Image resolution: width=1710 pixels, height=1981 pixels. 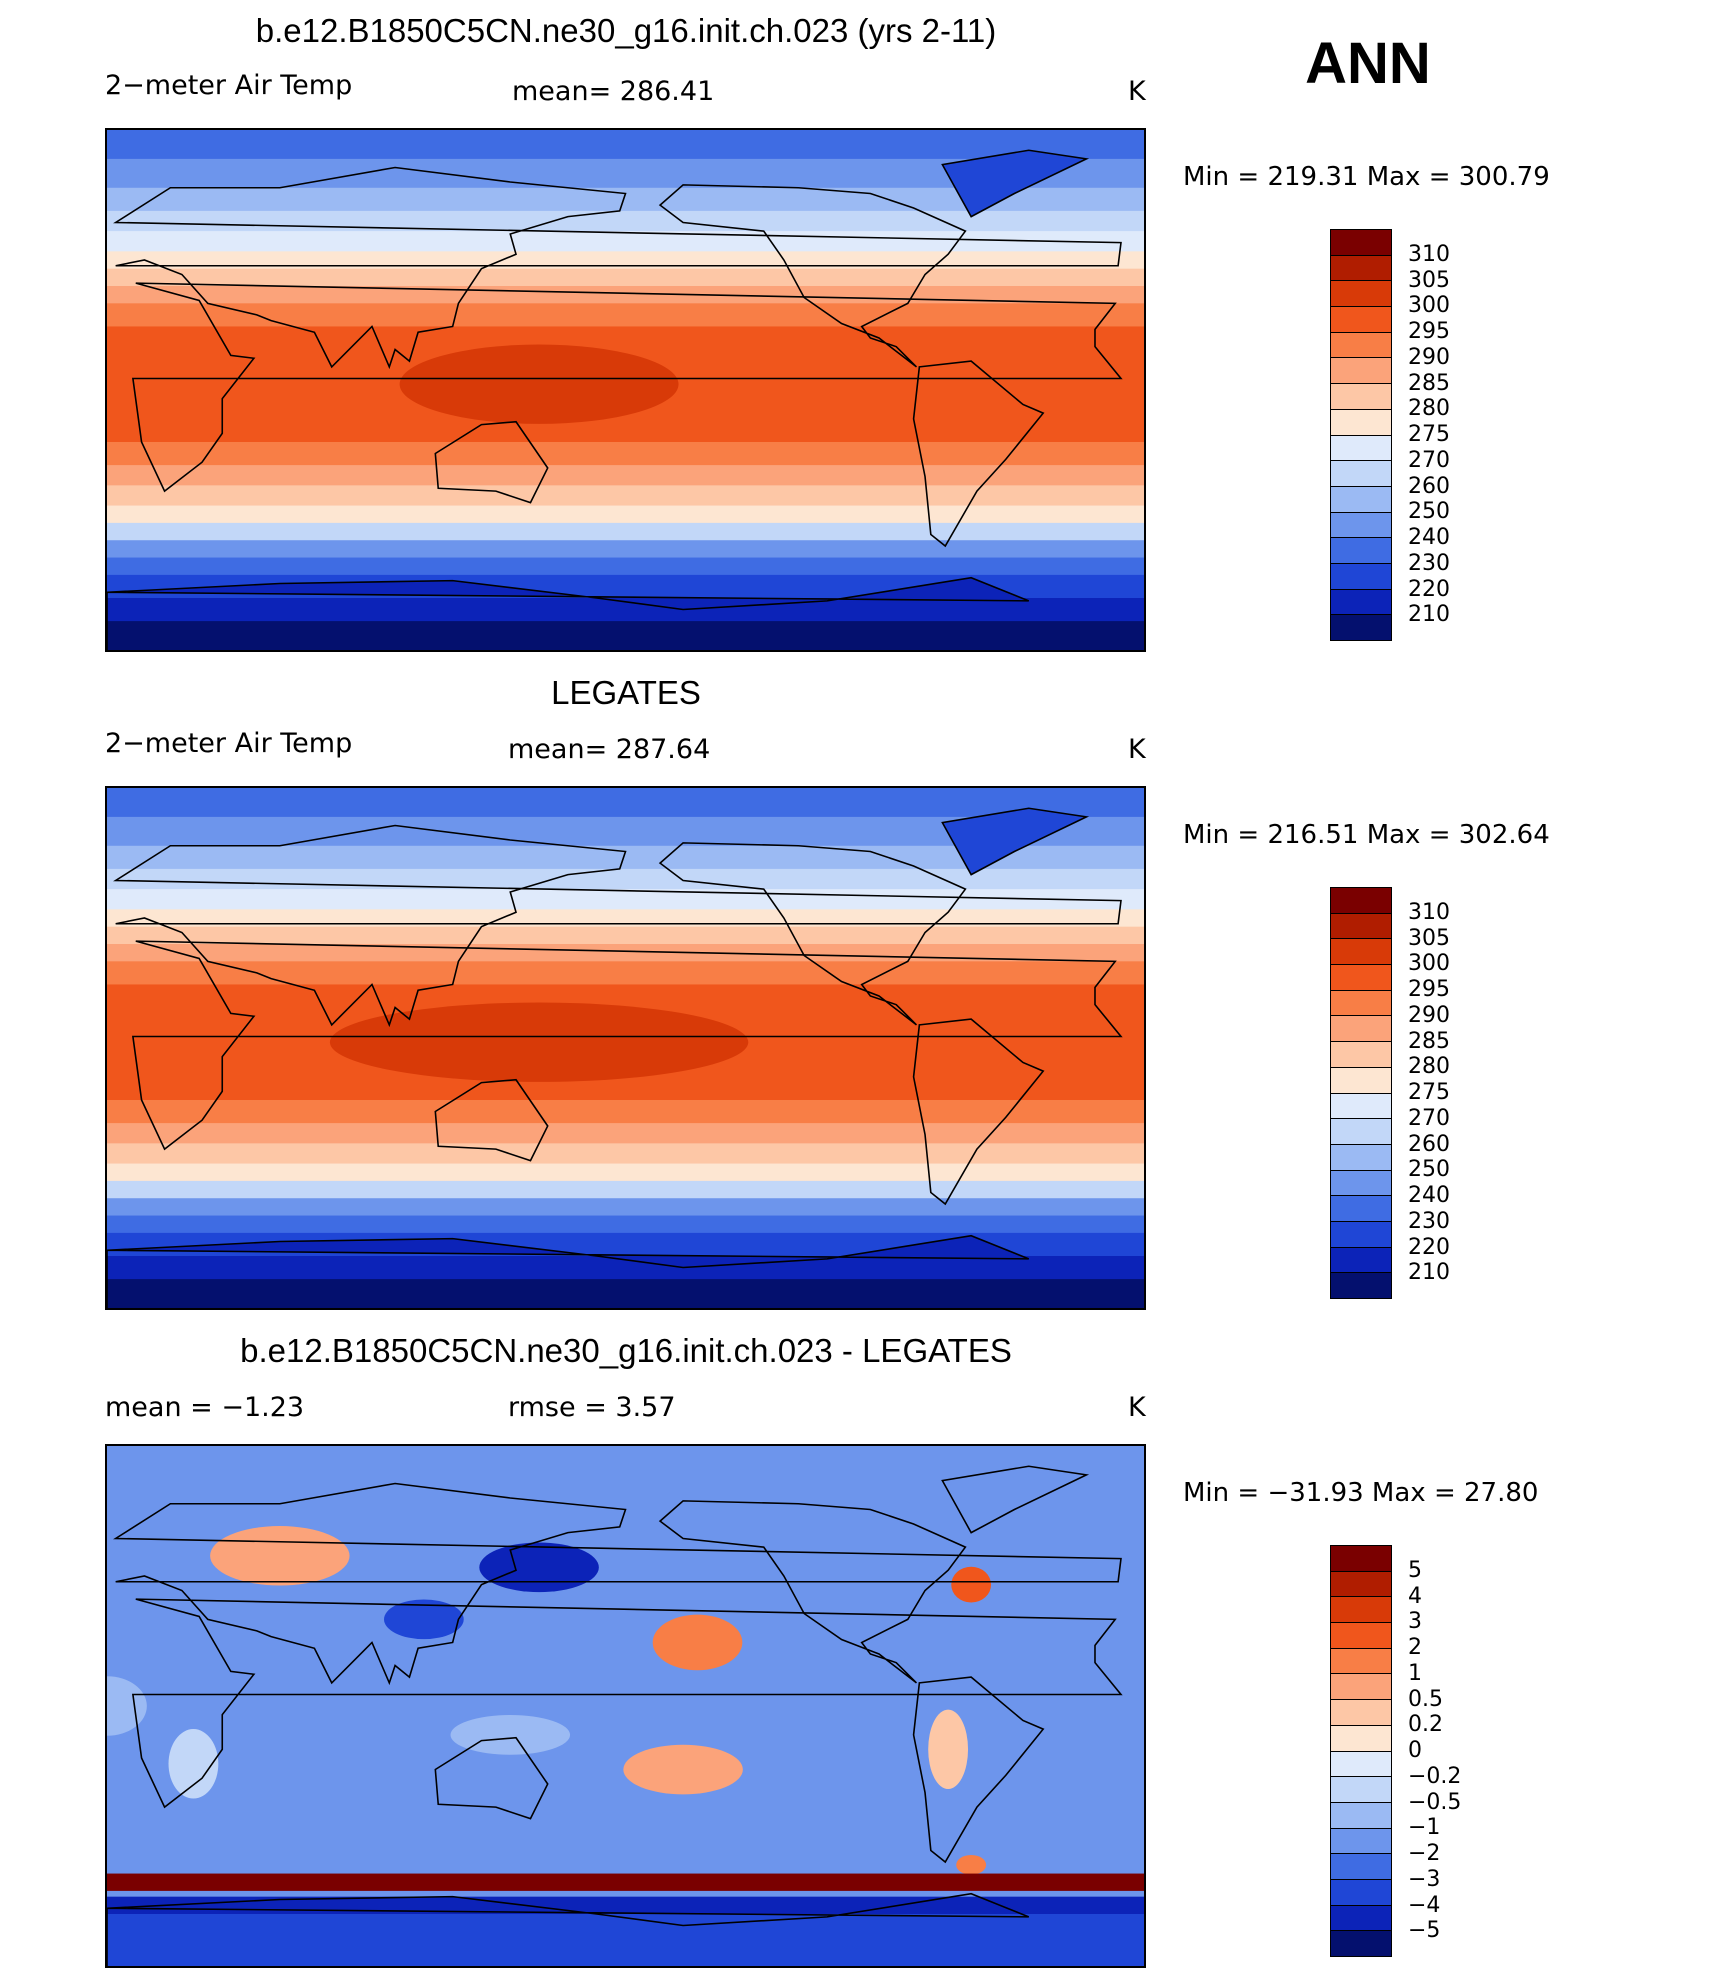 I want to click on warm-pool, so click(x=539, y=1042).